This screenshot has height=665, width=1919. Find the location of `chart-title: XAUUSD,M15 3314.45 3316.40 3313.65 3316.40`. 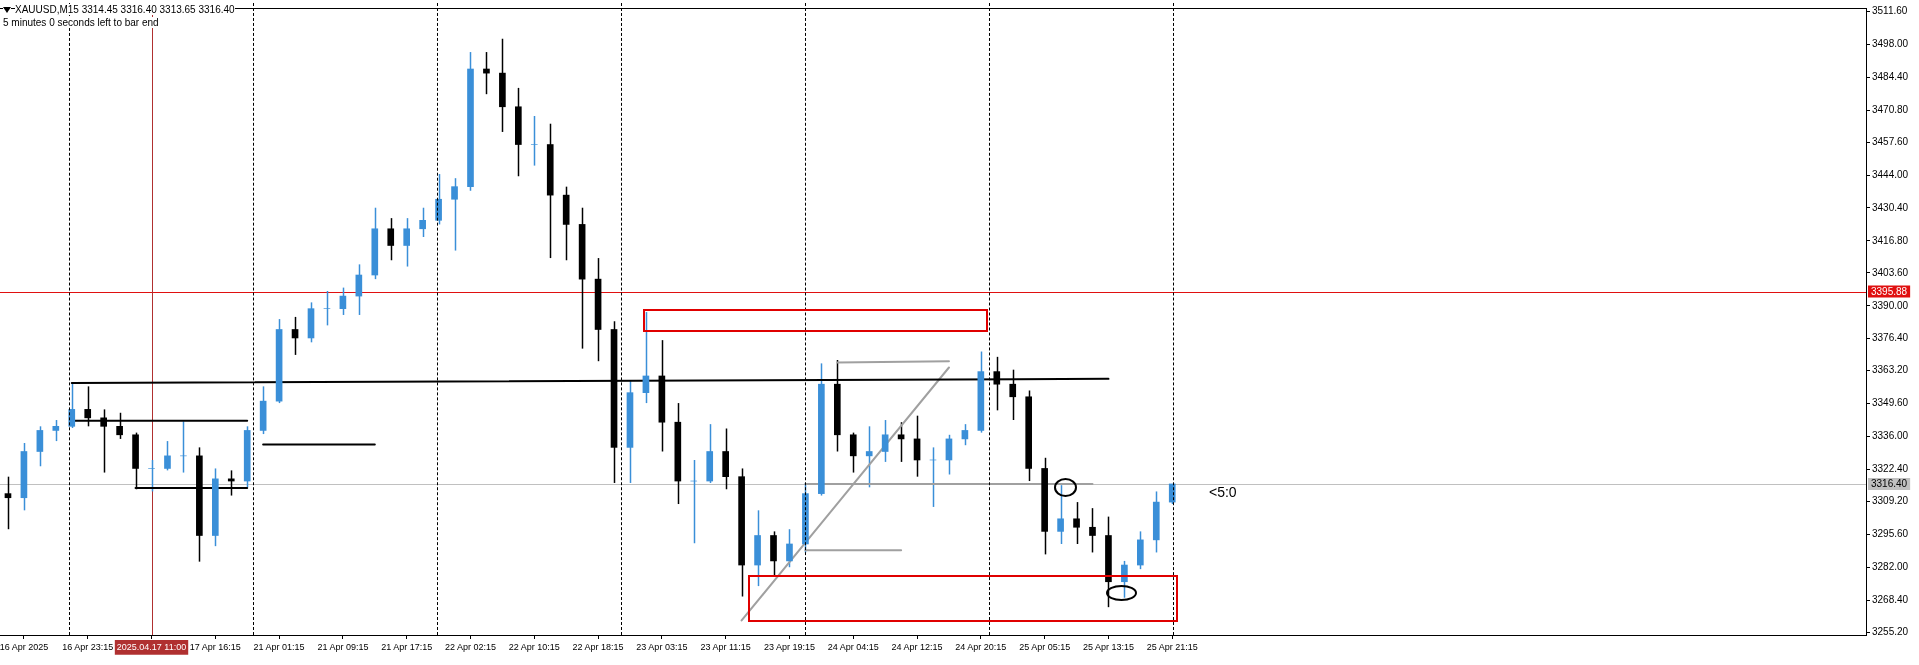

chart-title: XAUUSD,M15 3314.45 3316.40 3313.65 3316.40 is located at coordinates (125, 9).